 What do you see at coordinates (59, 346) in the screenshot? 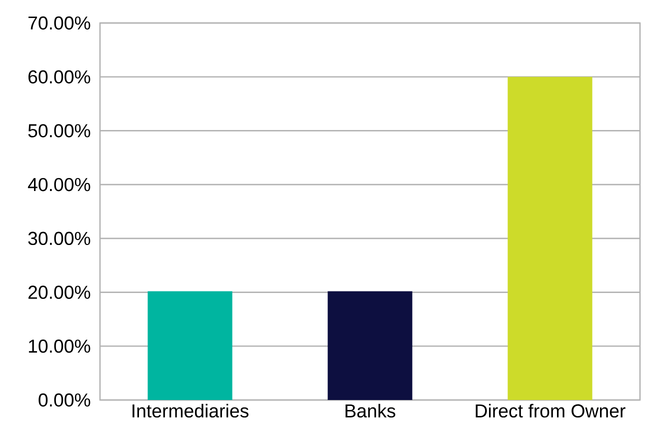
I see `y-tick-label: 10.00%` at bounding box center [59, 346].